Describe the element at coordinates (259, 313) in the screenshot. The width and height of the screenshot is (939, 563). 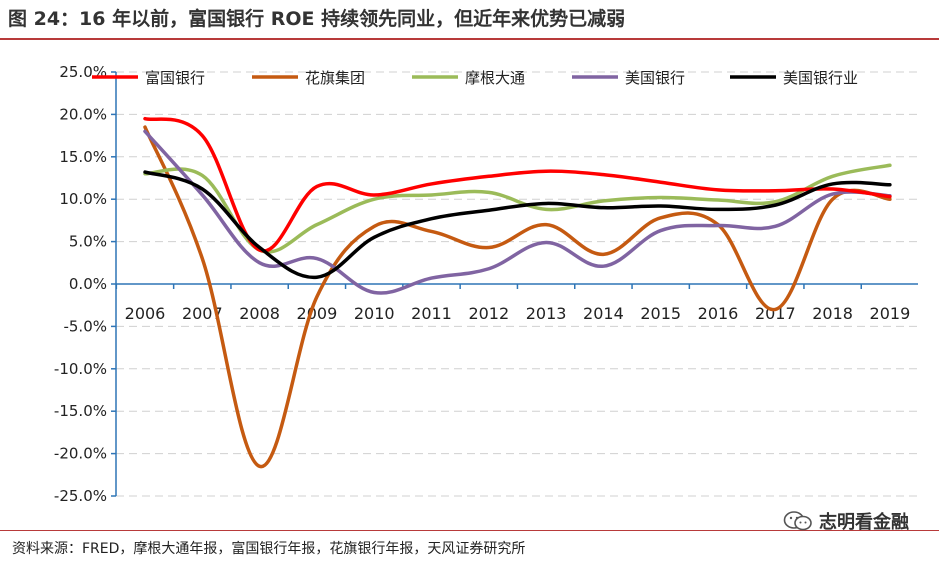
I see `x-tick-label: 2008` at that location.